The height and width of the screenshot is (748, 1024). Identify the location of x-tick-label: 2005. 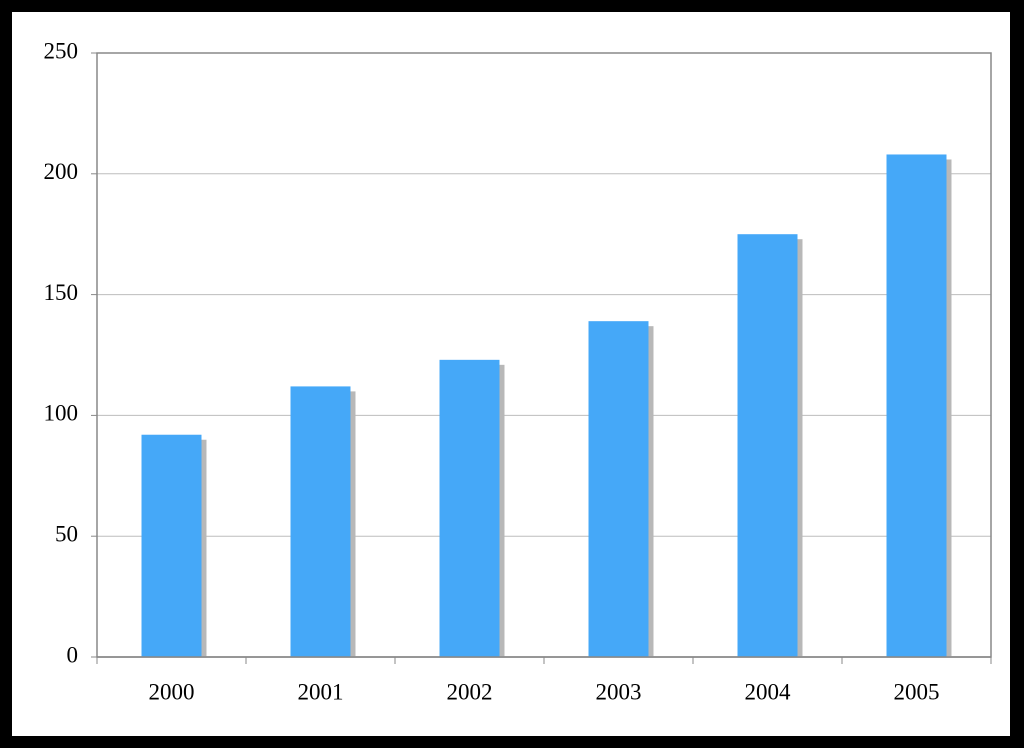
(917, 691).